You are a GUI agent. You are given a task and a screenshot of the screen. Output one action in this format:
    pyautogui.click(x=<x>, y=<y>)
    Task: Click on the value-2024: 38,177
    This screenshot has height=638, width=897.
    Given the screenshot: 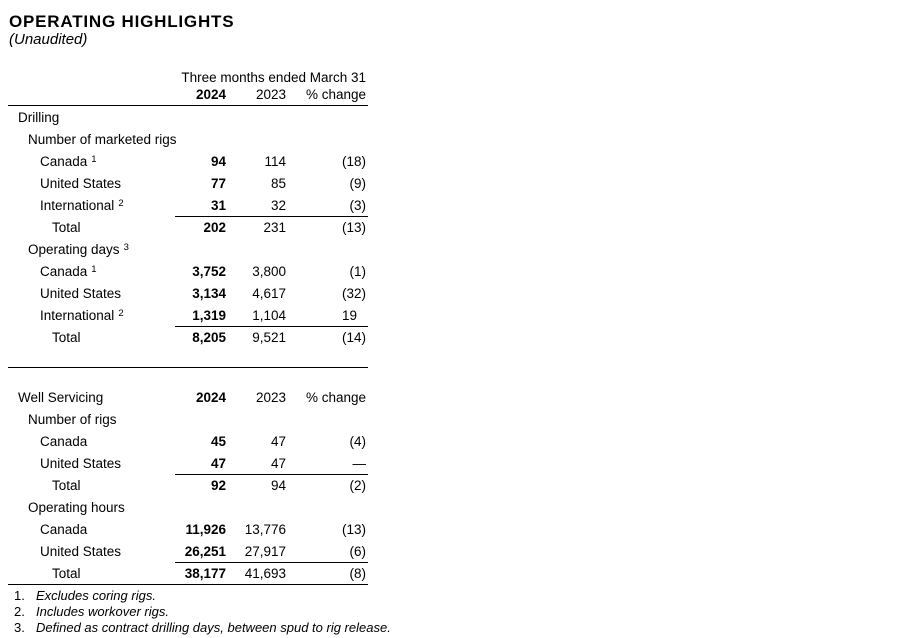 What is the action you would take?
    pyautogui.click(x=205, y=573)
    